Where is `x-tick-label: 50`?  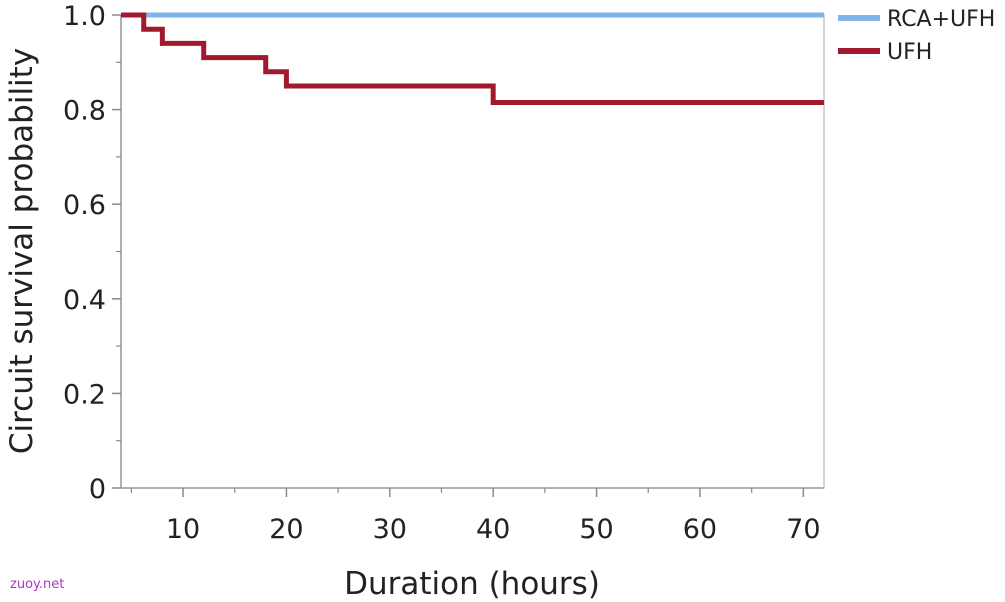 x-tick-label: 50 is located at coordinates (596, 529).